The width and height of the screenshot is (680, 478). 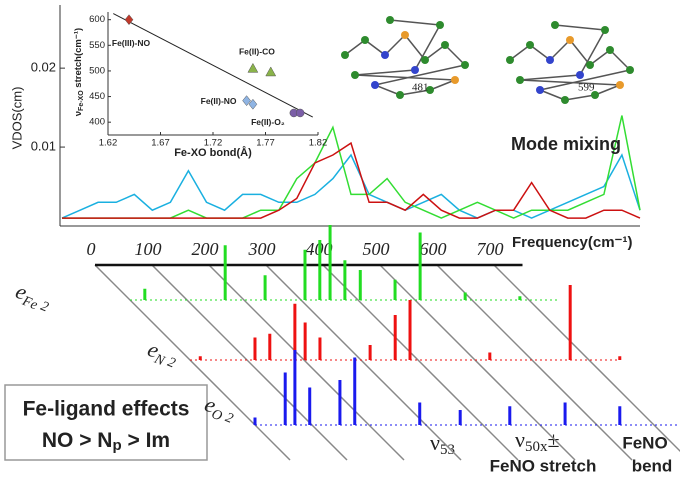 I want to click on nu-sub: 50x, so click(x=536, y=447).